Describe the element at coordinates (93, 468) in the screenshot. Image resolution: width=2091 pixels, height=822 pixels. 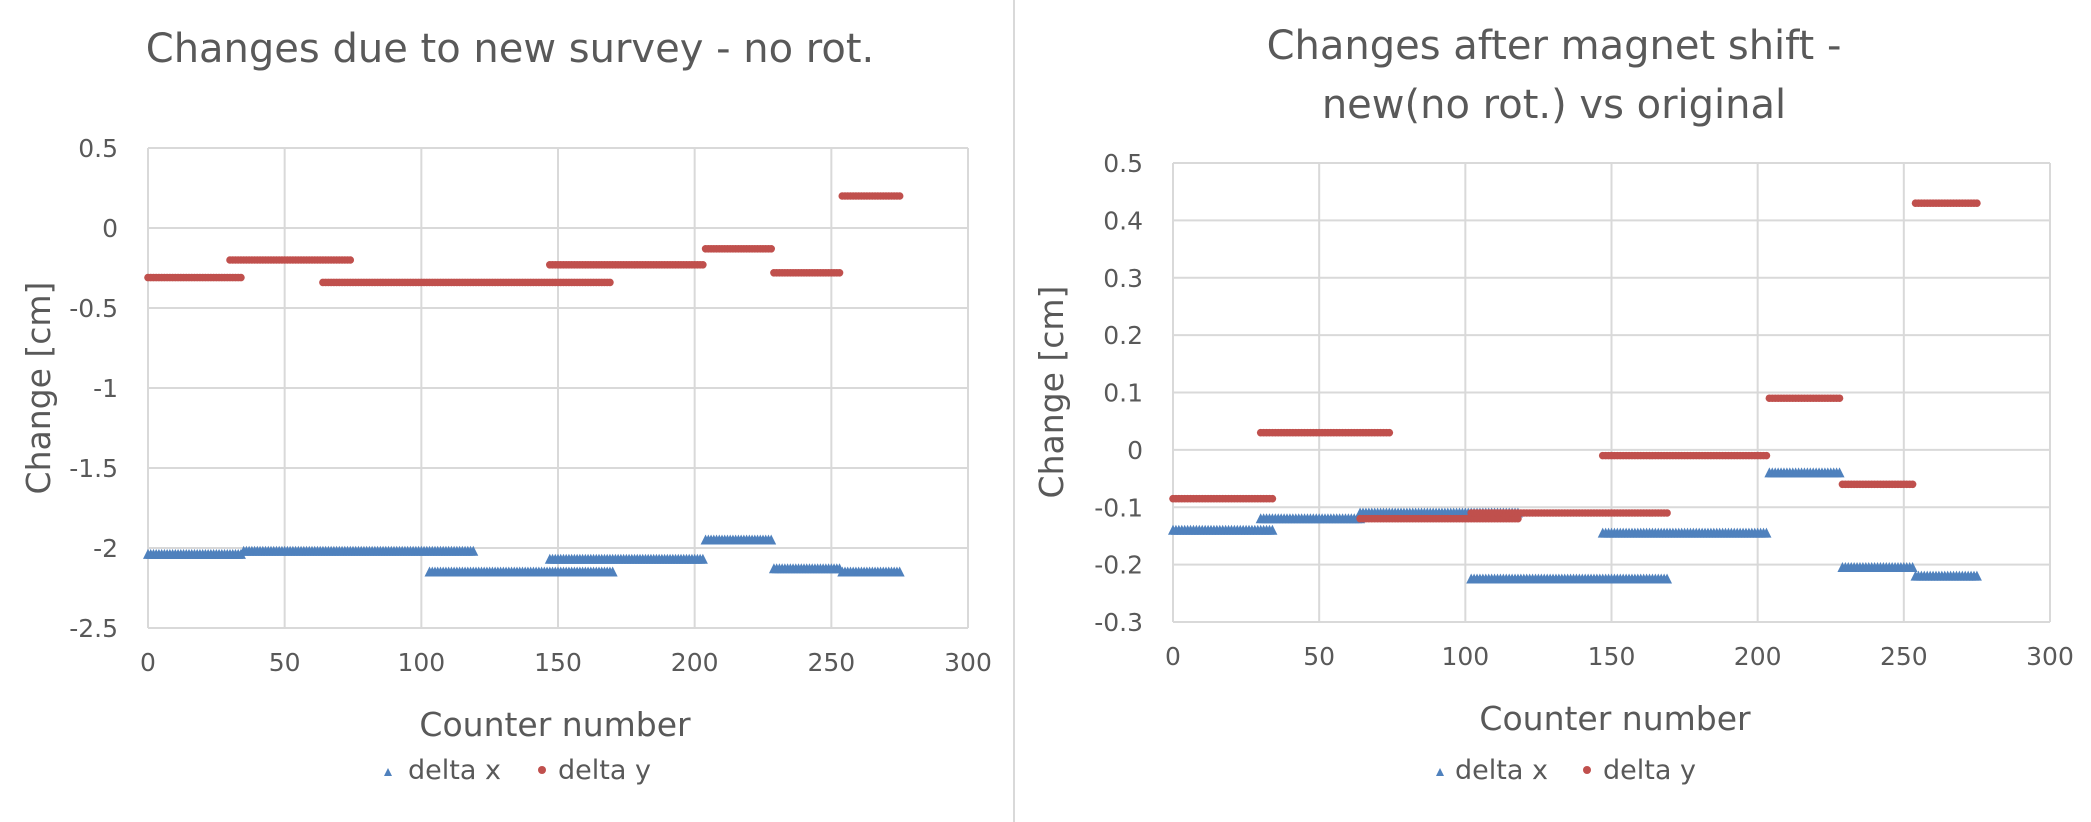
I see `y-tick-label: -1.5` at that location.